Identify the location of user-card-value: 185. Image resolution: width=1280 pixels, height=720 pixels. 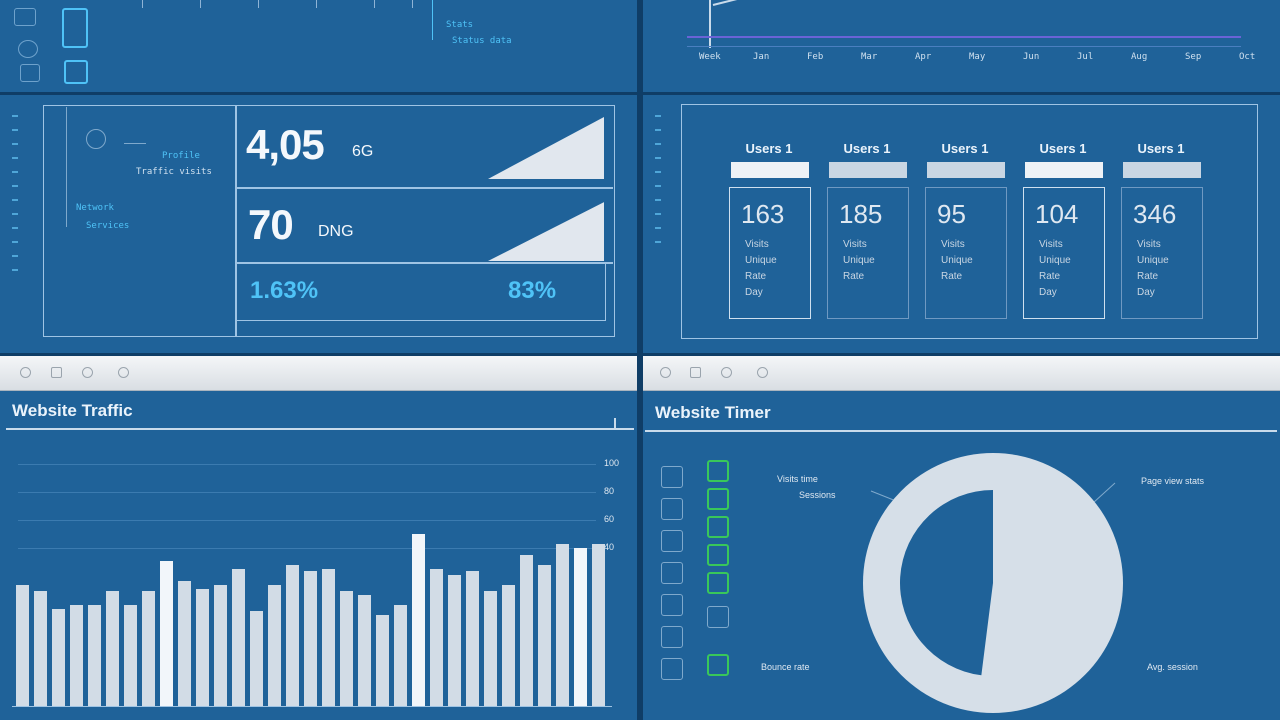
(861, 214).